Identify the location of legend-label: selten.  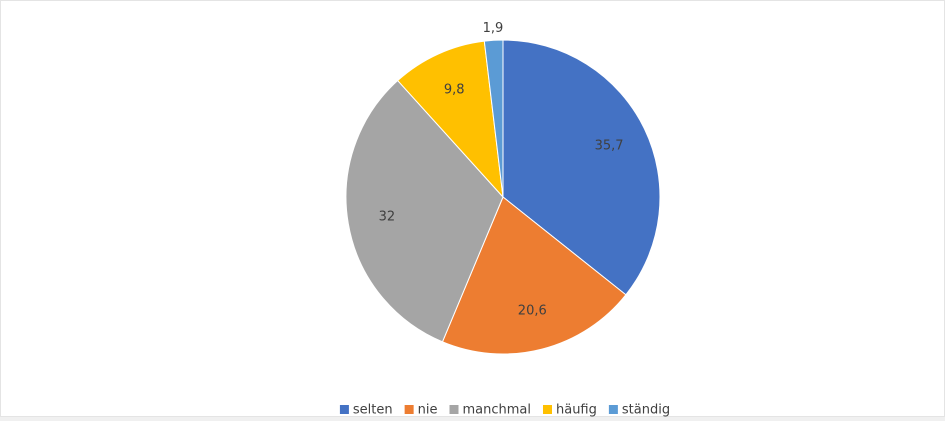
(373, 410).